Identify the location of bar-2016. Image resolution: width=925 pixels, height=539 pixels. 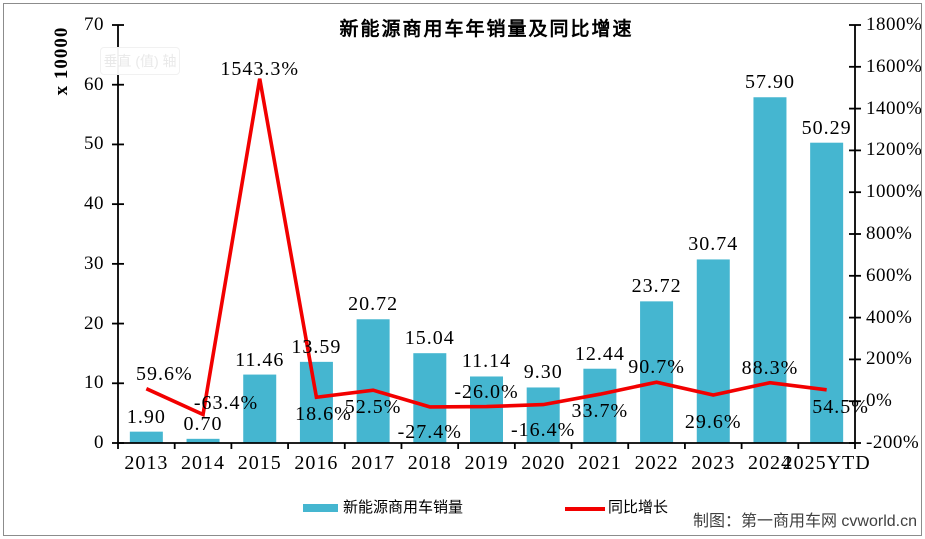
(316, 402).